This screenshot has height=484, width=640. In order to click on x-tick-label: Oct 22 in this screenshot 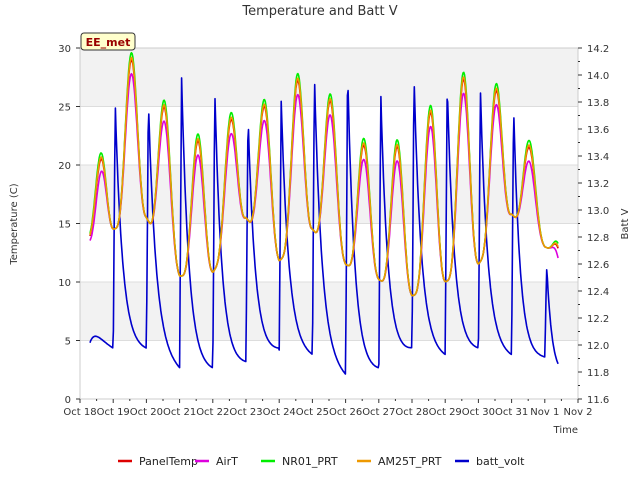, I will do `click(212, 412)`.